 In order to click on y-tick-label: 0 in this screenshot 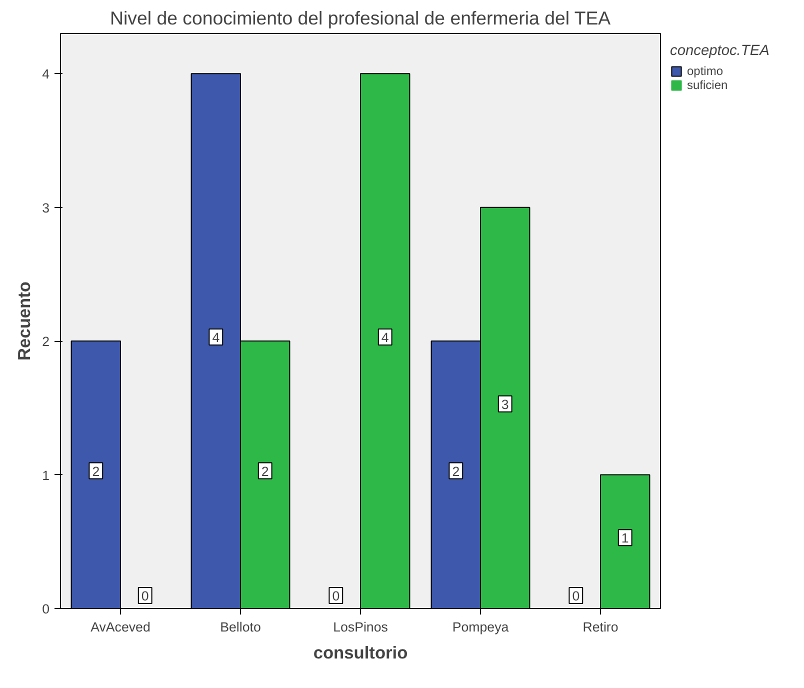, I will do `click(46, 609)`.